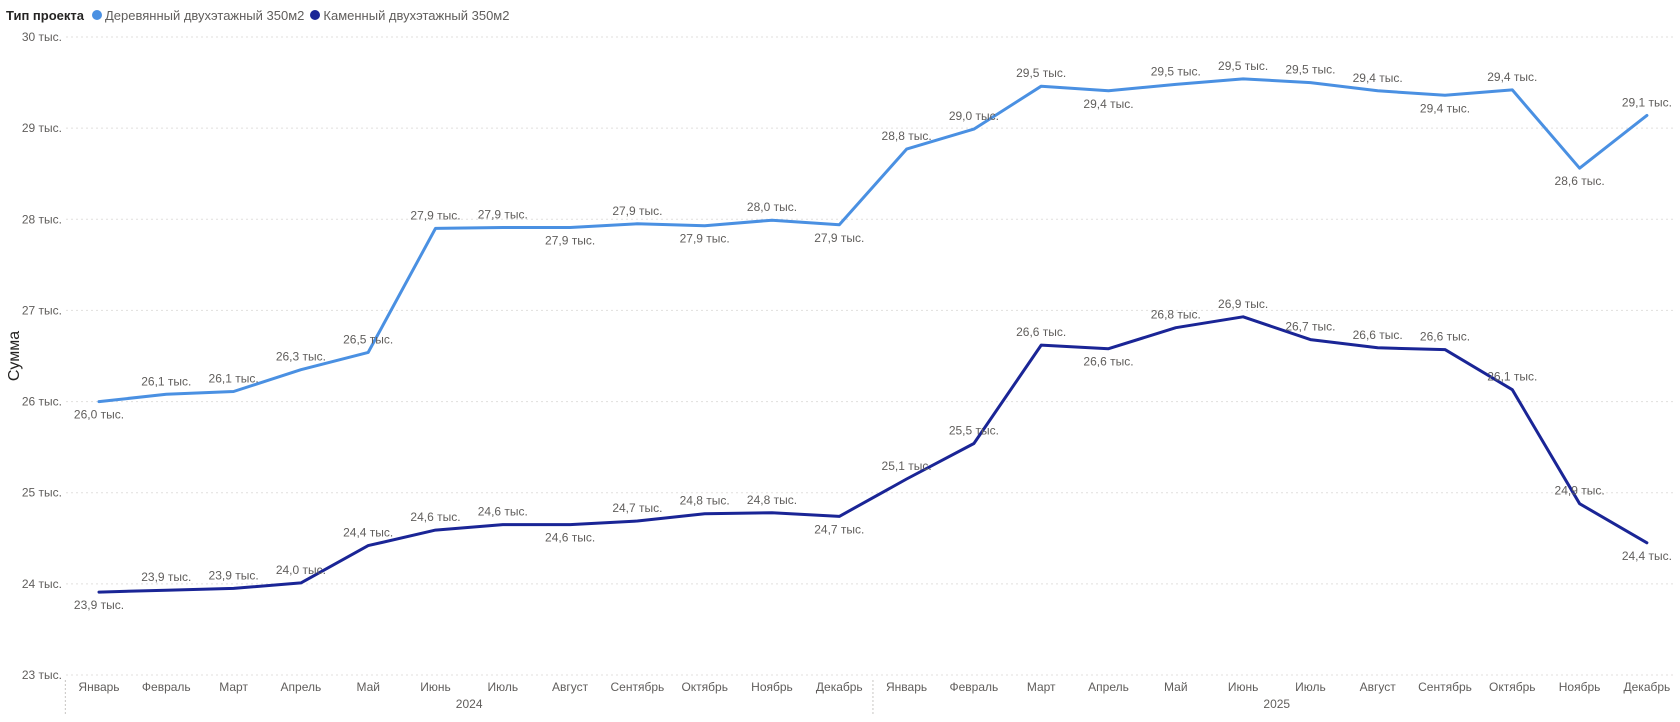  What do you see at coordinates (1310, 327) in the screenshot?
I see `data-label: 26,7 тыс.` at bounding box center [1310, 327].